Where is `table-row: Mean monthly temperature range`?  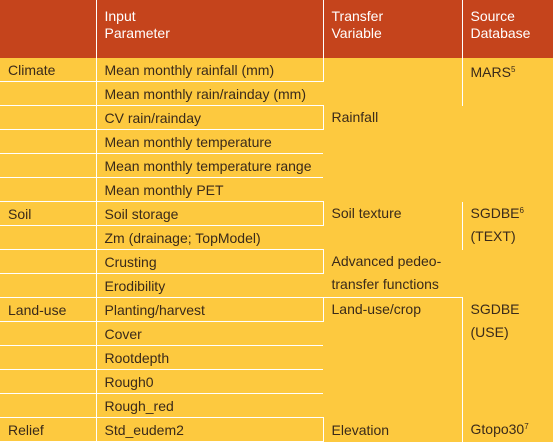 table-row: Mean monthly temperature range is located at coordinates (276, 165).